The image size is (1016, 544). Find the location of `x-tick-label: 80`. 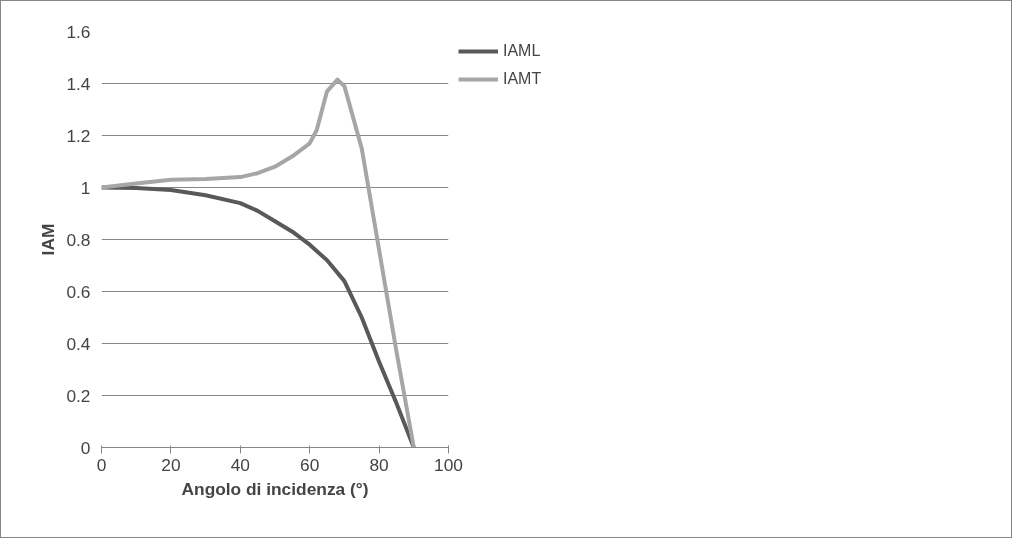

x-tick-label: 80 is located at coordinates (379, 464).